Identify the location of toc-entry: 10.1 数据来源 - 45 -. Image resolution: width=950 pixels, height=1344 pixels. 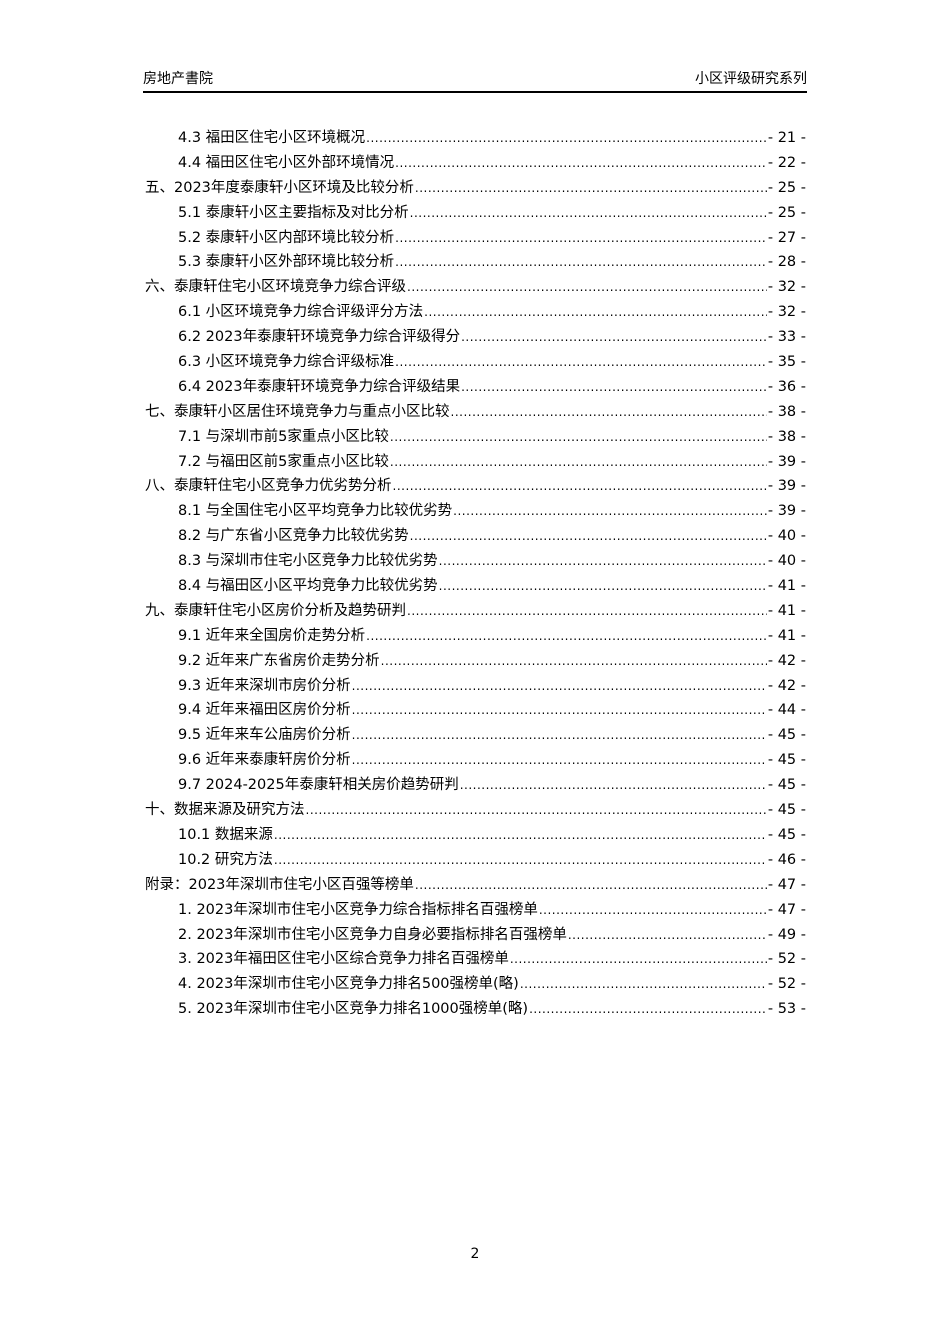
(475, 835).